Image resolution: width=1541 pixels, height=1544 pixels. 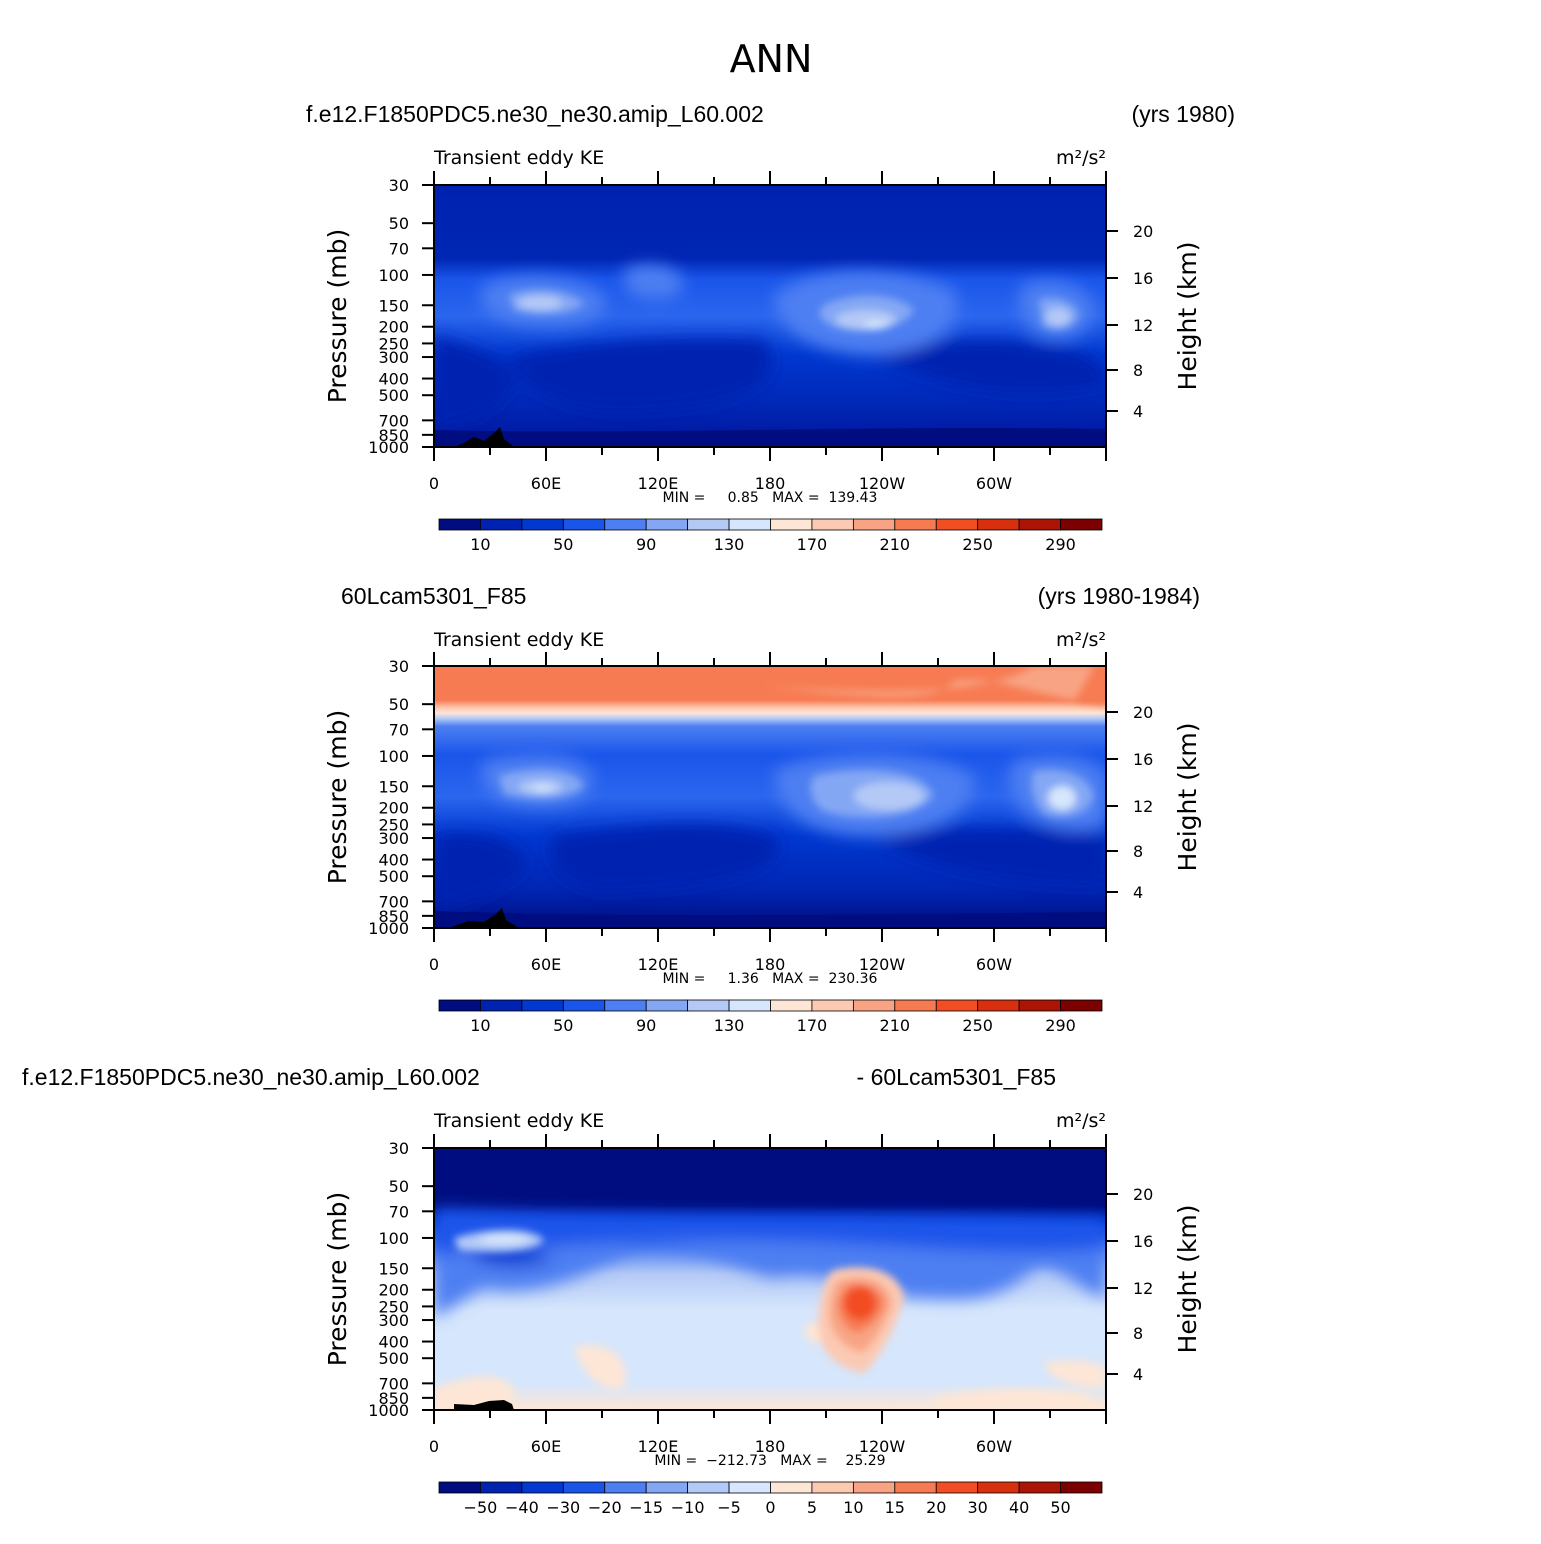 I want to click on pressure-tick-label: 400, so click(x=393, y=860).